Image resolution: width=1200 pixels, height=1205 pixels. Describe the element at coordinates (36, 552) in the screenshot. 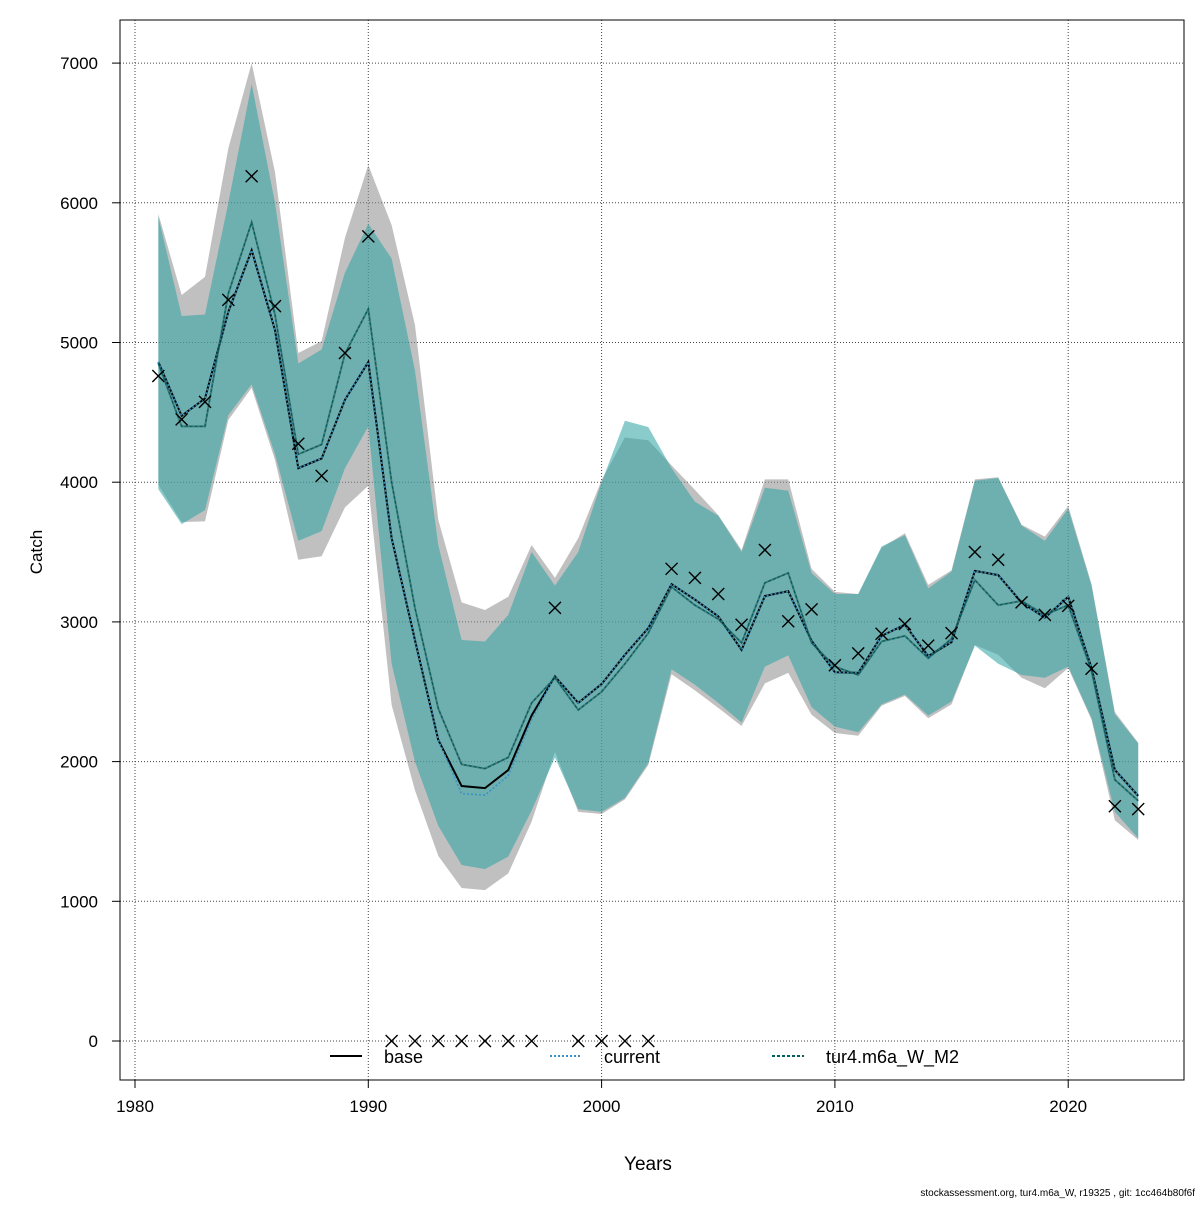

I see `y-axis-label: Catch` at that location.